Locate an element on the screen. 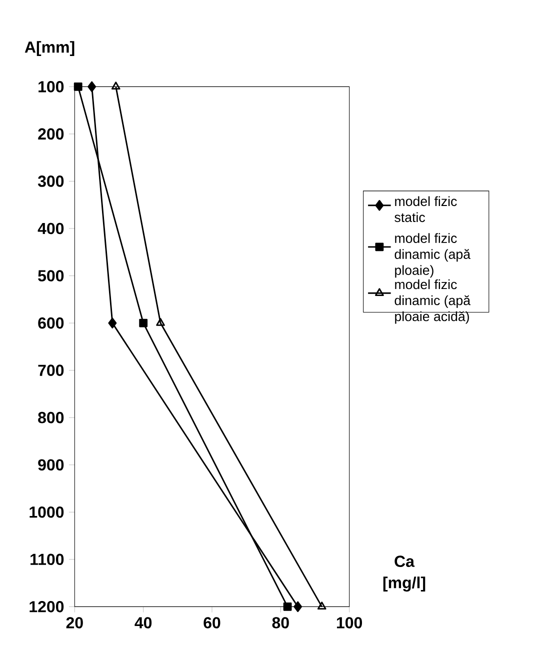 The width and height of the screenshot is (534, 658). x-axis-title: Ca [mg/l] is located at coordinates (404, 574).